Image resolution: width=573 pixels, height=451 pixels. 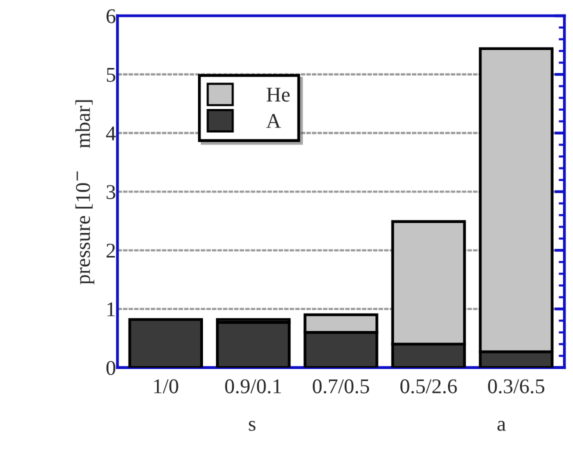 What do you see at coordinates (273, 121) in the screenshot?
I see `legend-label: A` at bounding box center [273, 121].